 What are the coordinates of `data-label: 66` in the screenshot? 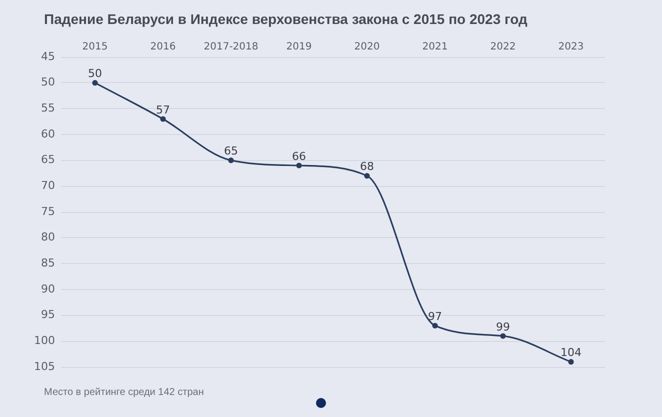 It's located at (299, 156).